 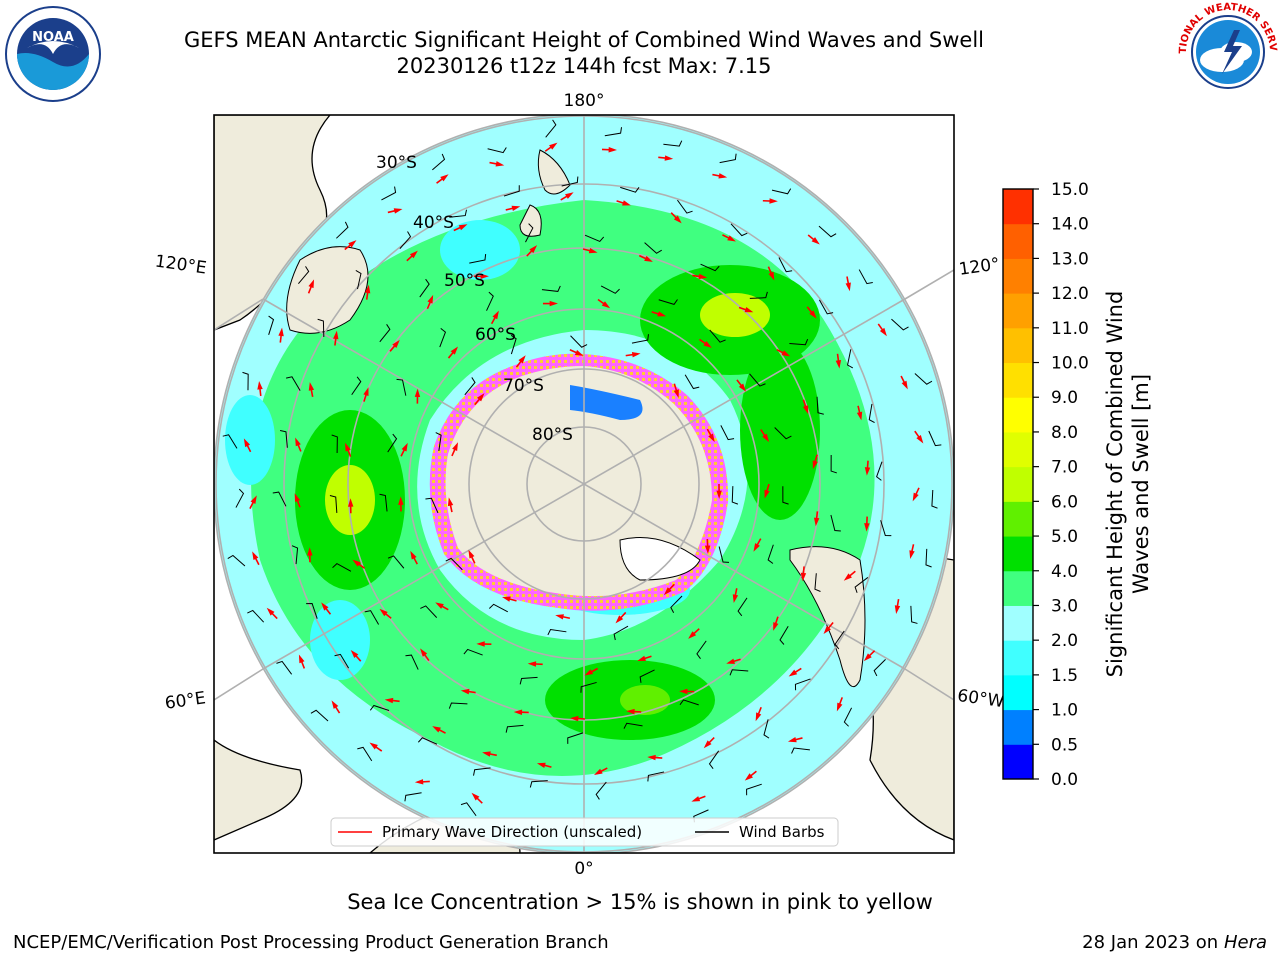 What do you see at coordinates (1064, 606) in the screenshot?
I see `colorbar-tick-label: 3.0` at bounding box center [1064, 606].